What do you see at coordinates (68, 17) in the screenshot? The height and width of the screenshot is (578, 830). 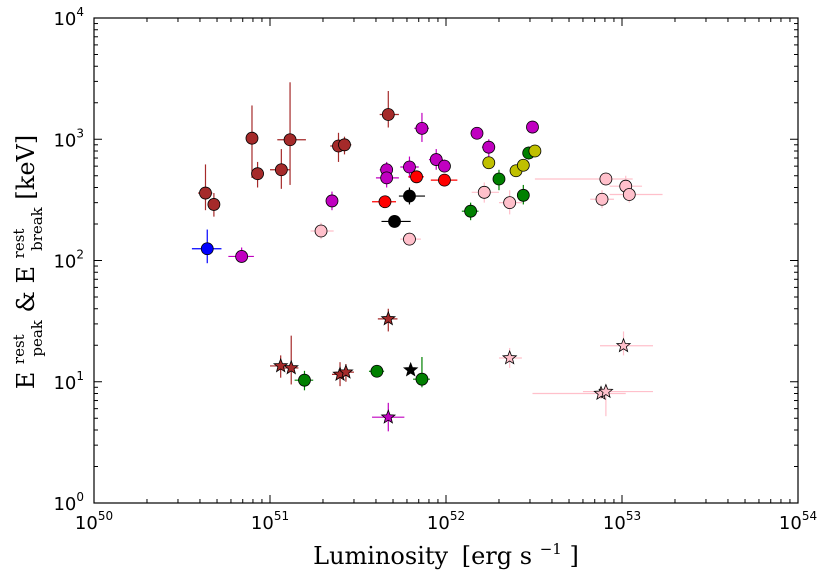 I see `y-tick-label: 10⁴` at bounding box center [68, 17].